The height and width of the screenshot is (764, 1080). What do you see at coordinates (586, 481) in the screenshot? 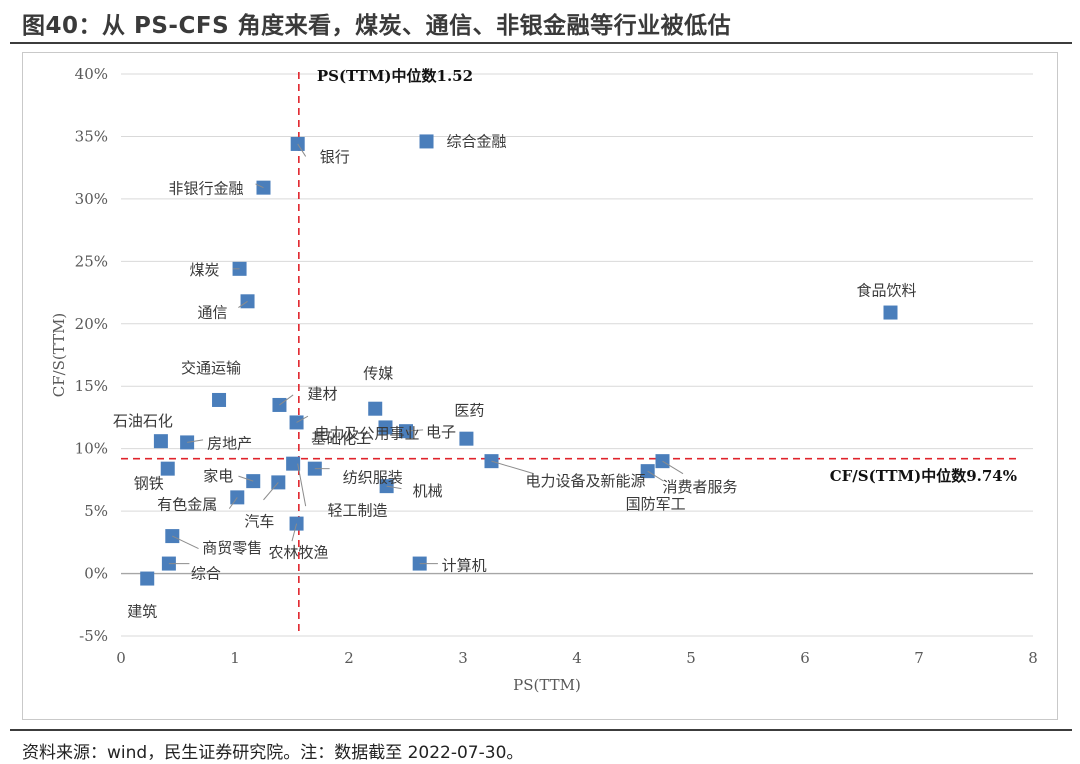
I see `data-label: 电力设备及新能源` at bounding box center [586, 481].